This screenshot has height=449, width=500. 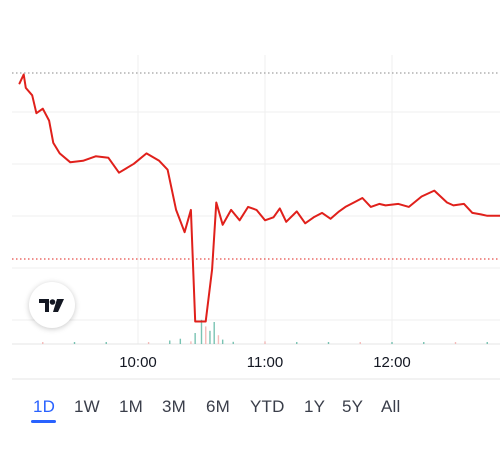 I want to click on logo-mark, so click(x=51, y=305).